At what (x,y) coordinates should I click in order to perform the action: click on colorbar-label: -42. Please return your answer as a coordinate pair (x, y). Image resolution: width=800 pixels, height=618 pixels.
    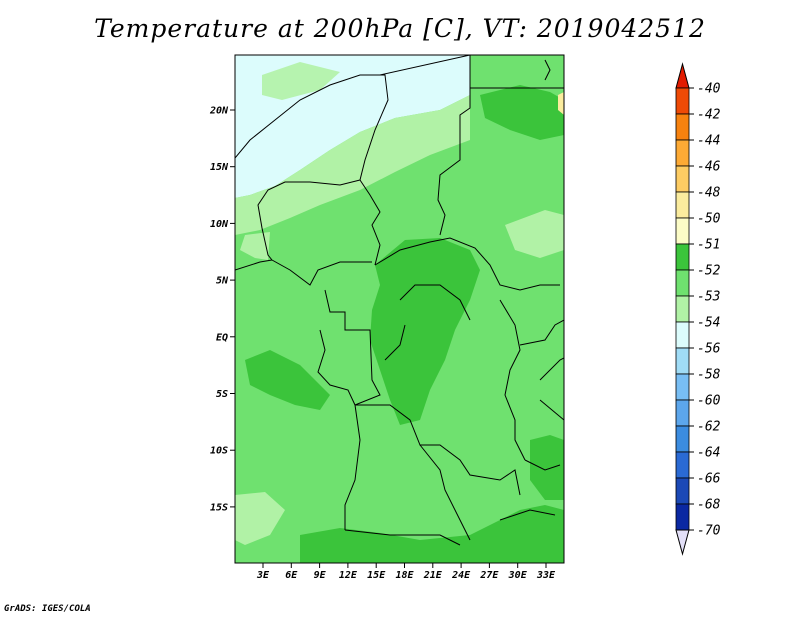
    Looking at the image, I should click on (709, 115).